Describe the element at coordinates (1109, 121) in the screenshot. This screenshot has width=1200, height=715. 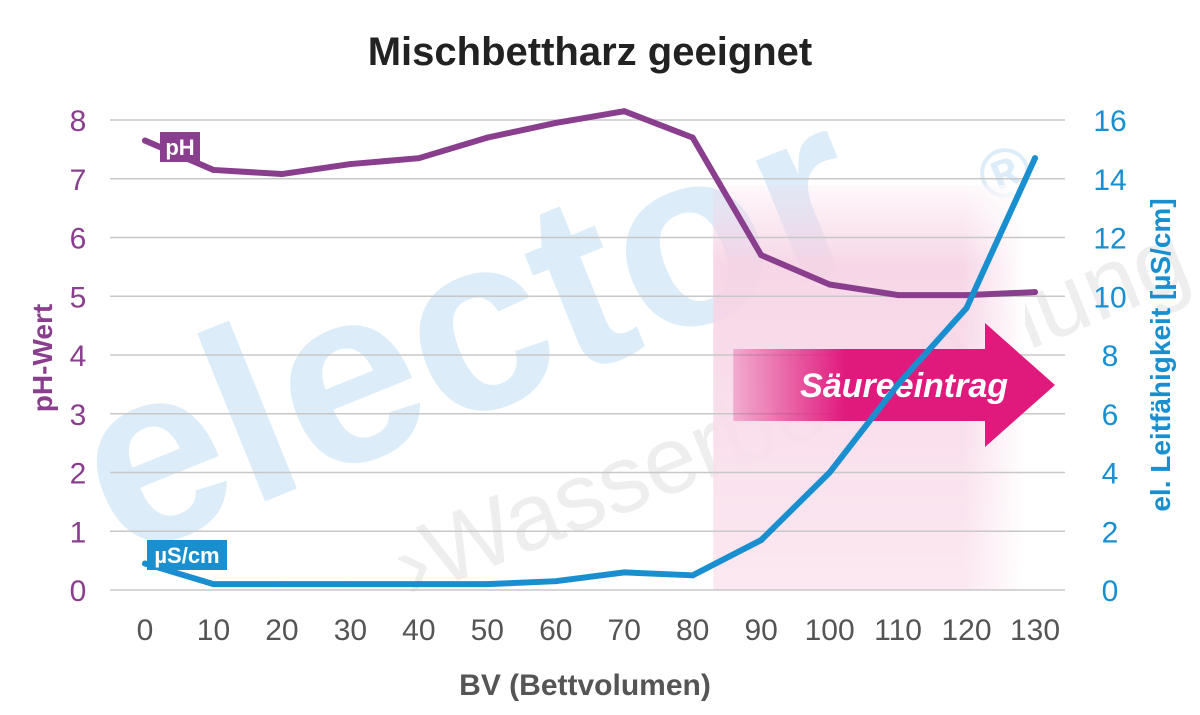
I see `y-right-tick-label: 16` at that location.